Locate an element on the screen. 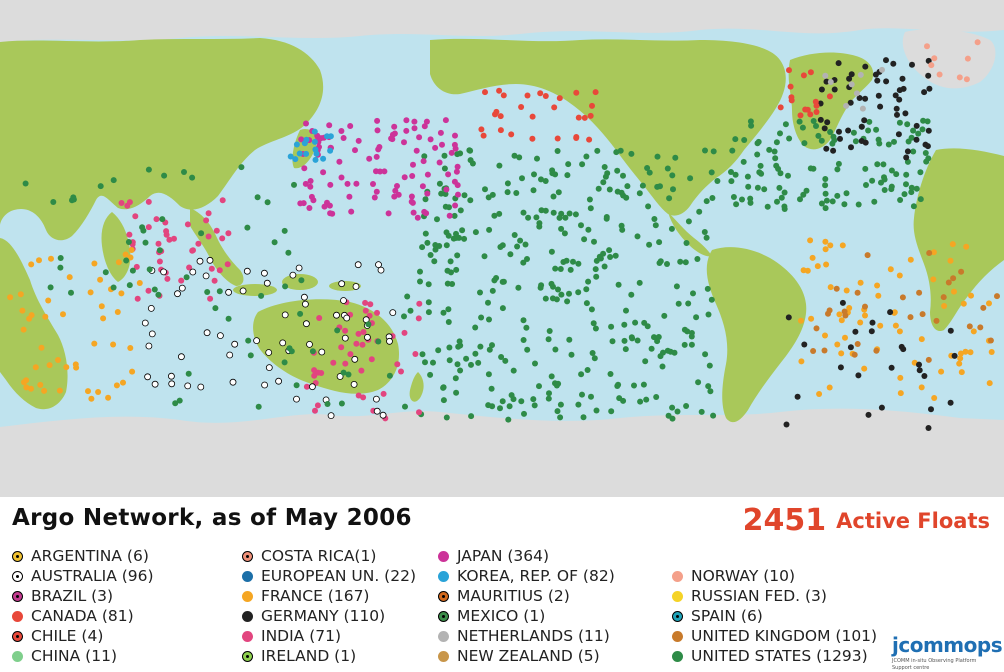 The image size is (1004, 672). island is located at coordinates (255, 290).